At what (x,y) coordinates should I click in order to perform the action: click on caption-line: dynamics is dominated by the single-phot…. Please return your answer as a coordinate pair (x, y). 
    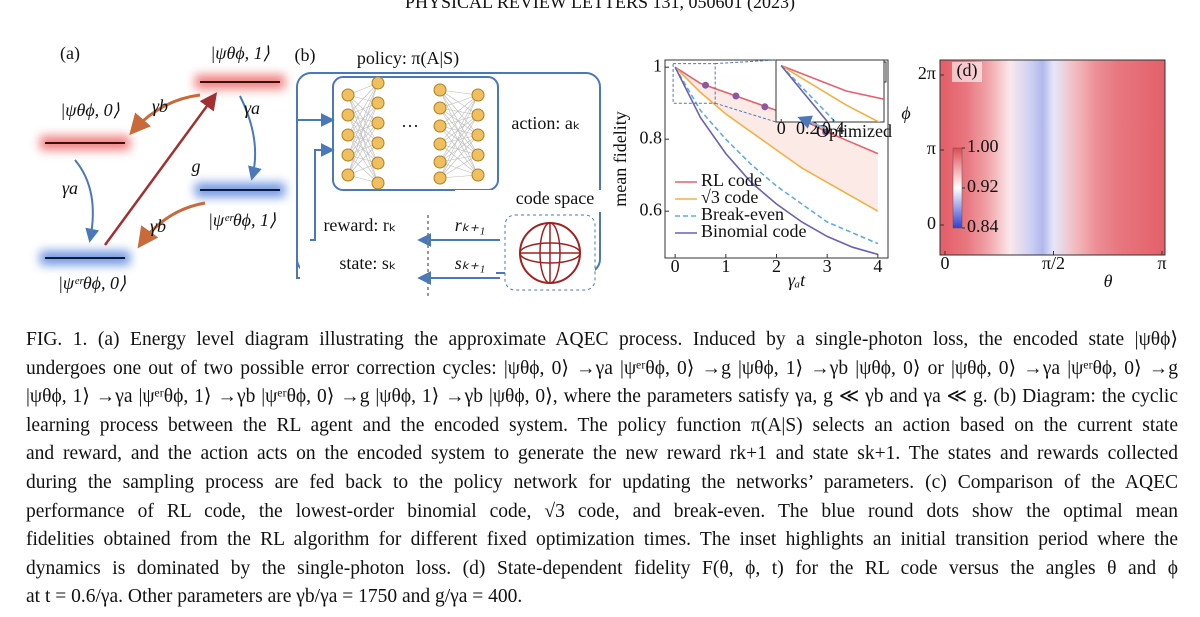
    Looking at the image, I should click on (602, 568).